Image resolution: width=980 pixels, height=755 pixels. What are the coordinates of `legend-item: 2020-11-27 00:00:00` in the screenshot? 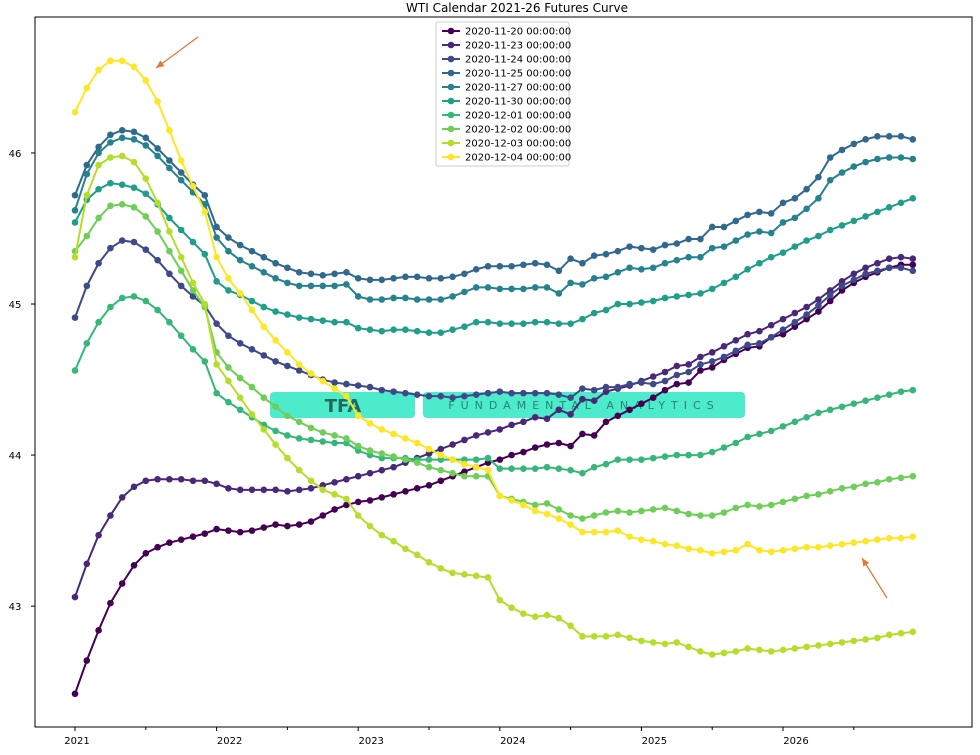 It's located at (506, 88).